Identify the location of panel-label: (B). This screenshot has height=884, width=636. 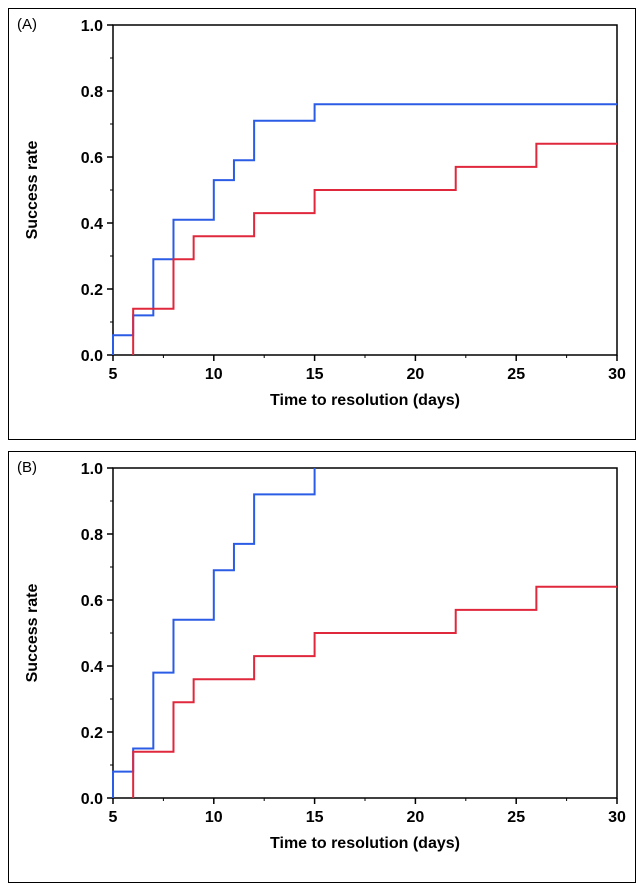
(27, 467).